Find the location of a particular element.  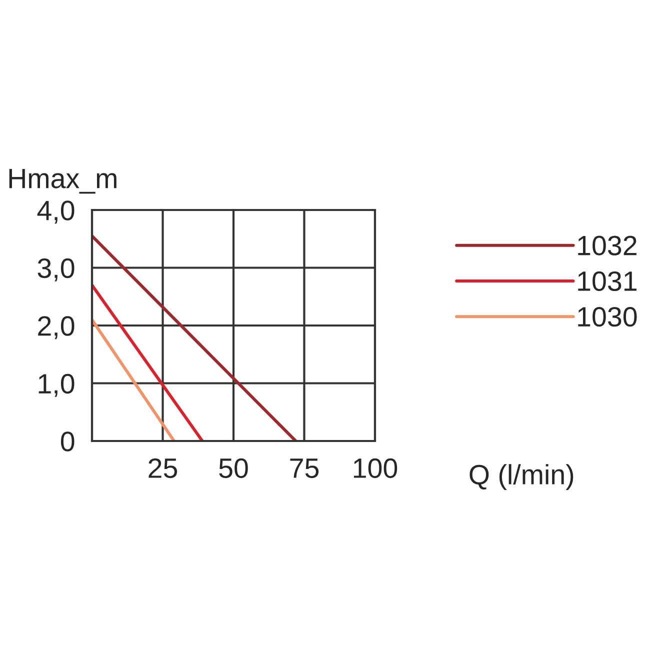

y-tick-label: 2,0 is located at coordinates (56, 328).